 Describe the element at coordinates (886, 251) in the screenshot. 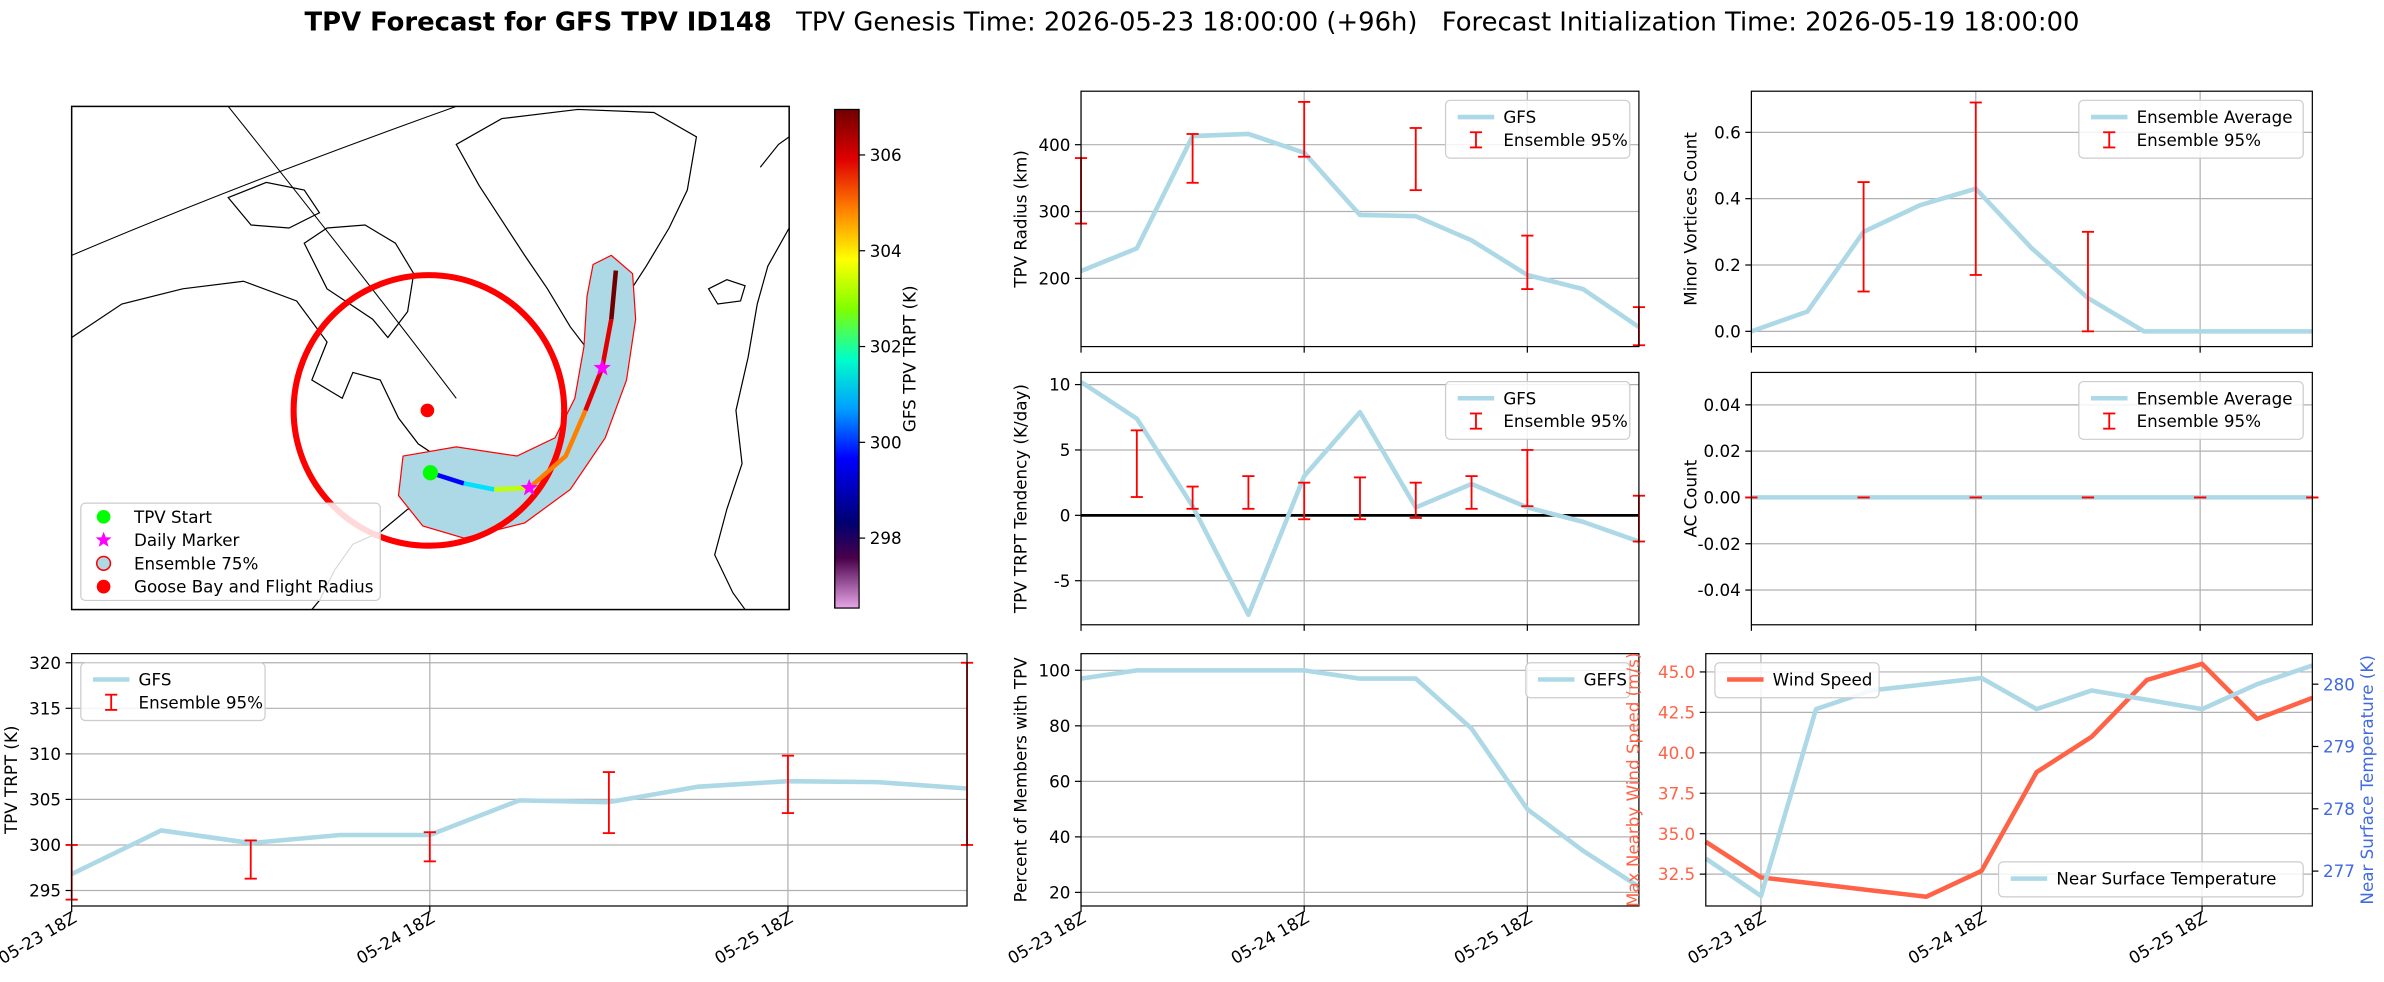

I see `colorbar-tick-label: 304` at that location.